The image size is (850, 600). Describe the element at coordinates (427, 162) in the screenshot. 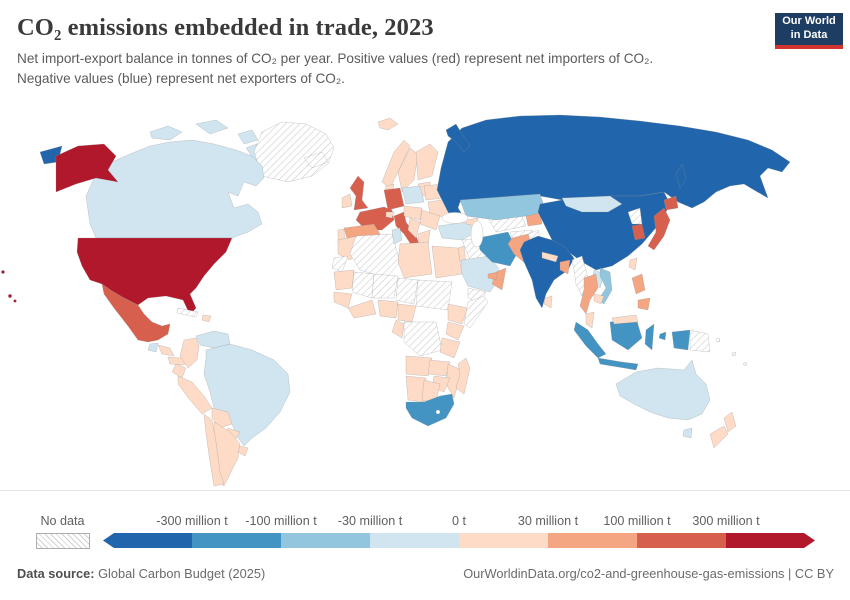

I see `region-finland` at that location.